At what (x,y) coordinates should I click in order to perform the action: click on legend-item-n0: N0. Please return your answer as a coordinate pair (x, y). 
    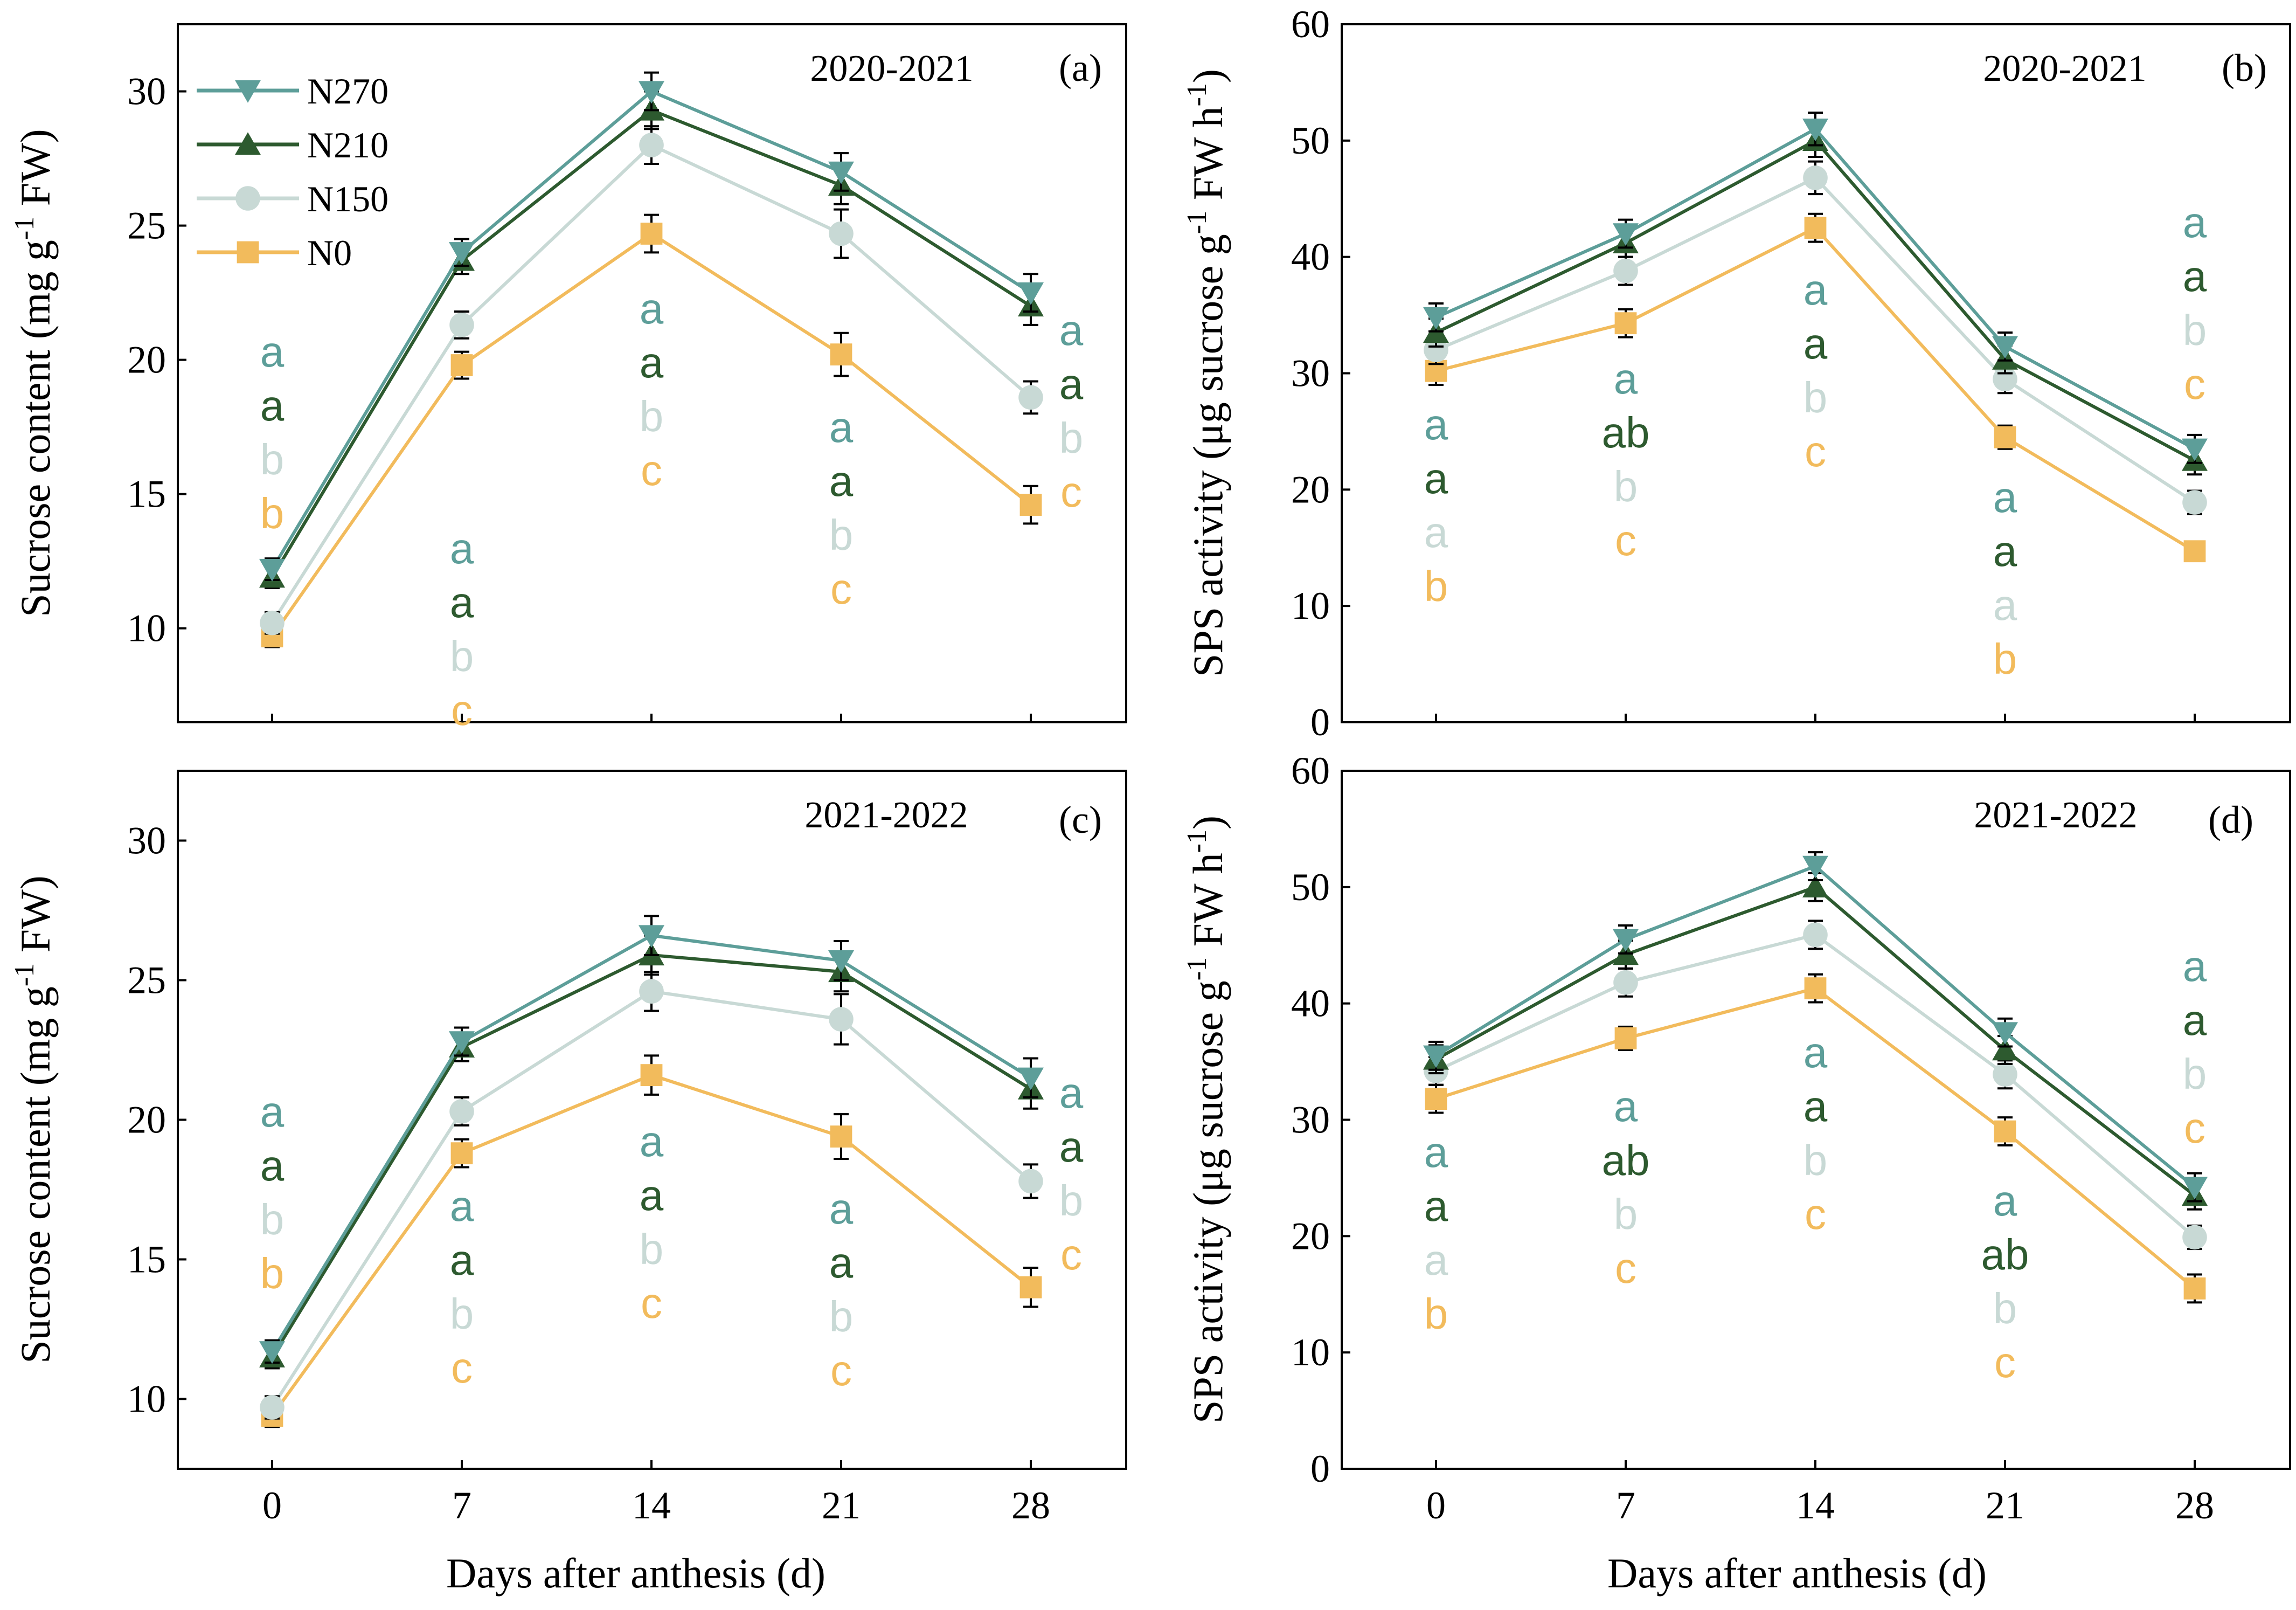
    Looking at the image, I should click on (274, 253).